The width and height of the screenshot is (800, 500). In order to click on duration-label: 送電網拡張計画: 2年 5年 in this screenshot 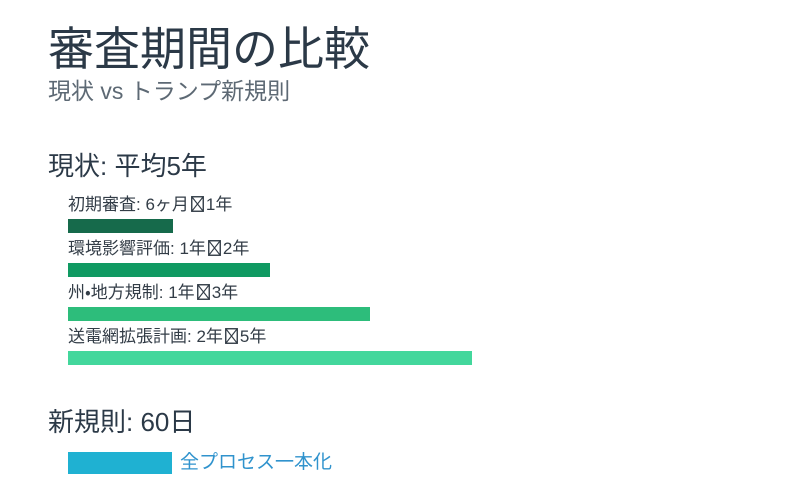, I will do `click(434, 336)`.